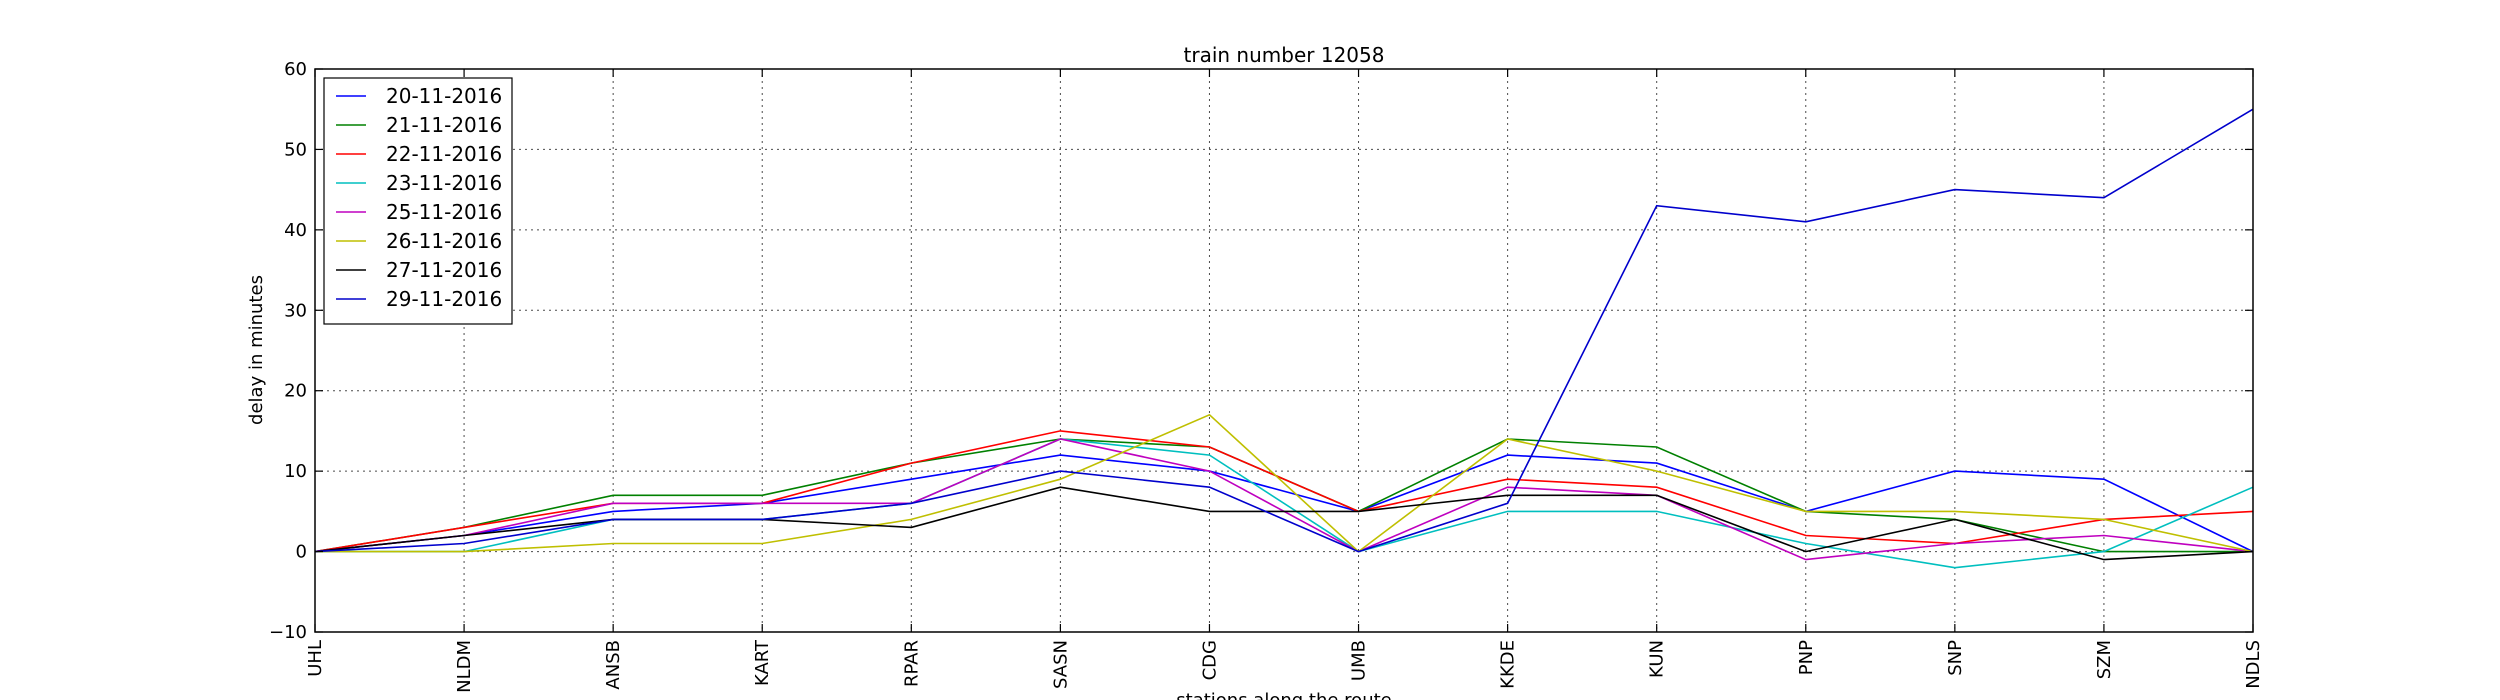 This screenshot has height=700, width=2500. Describe the element at coordinates (1955, 658) in the screenshot. I see `x-tick-label: SNP` at that location.